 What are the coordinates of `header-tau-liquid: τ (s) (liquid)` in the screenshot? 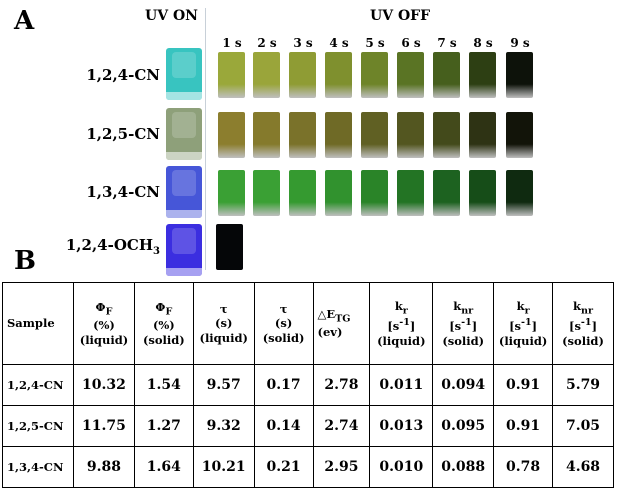 It's located at (223, 323).